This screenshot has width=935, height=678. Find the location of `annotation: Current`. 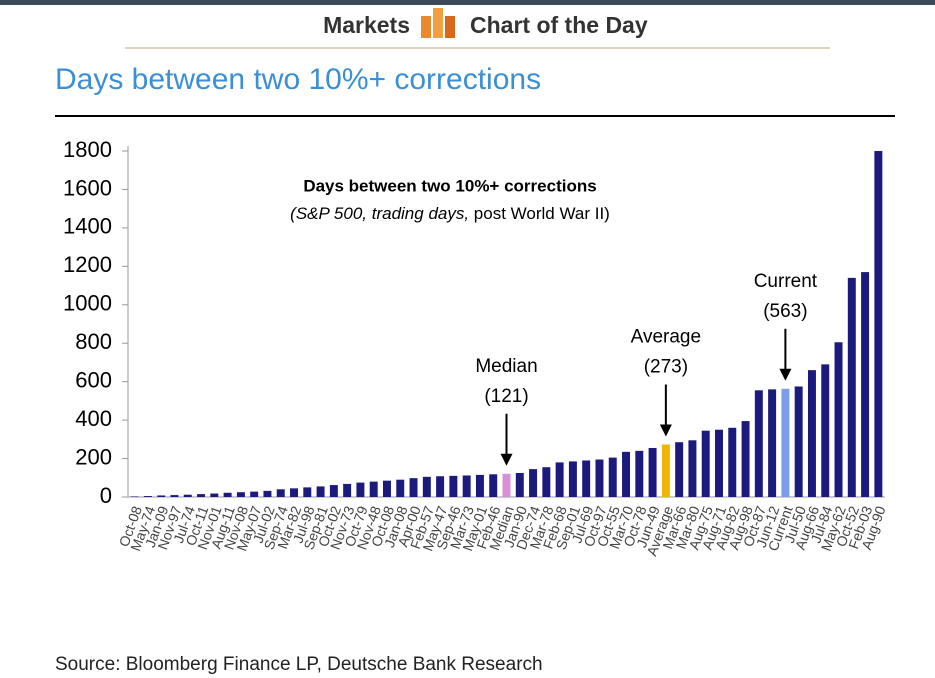

annotation: Current is located at coordinates (786, 281).